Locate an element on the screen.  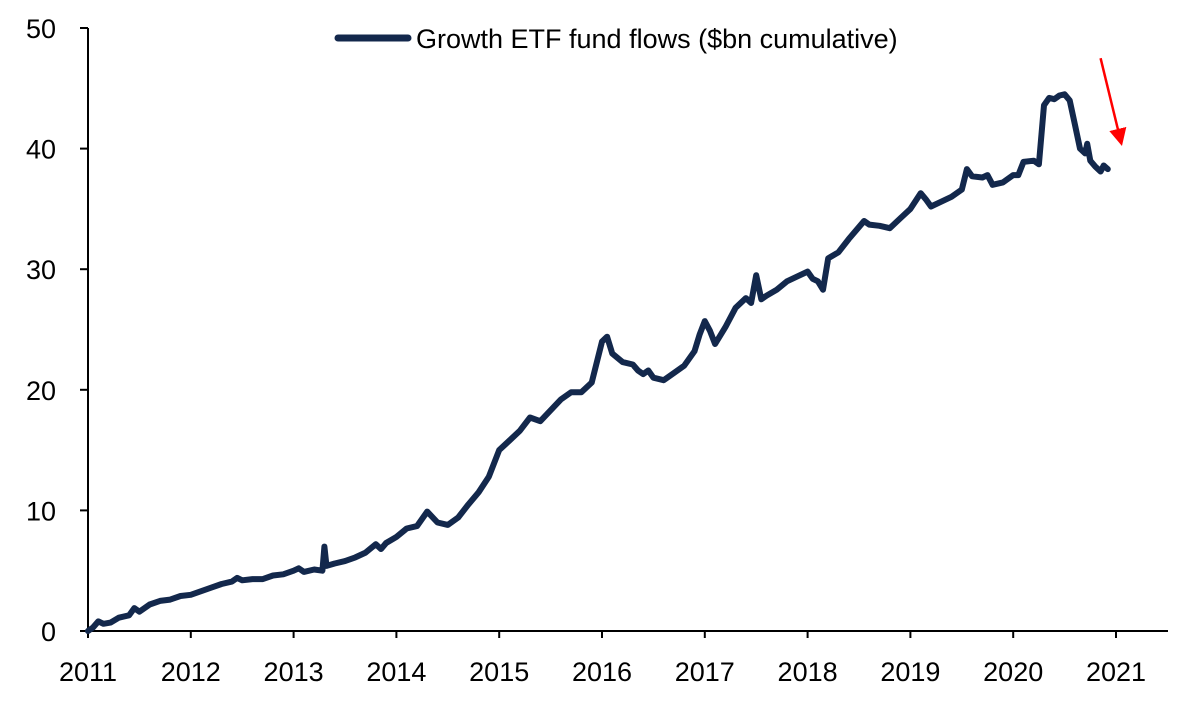
legend-label: Growth ETF fund flows ($bn cumulative) is located at coordinates (657, 39).